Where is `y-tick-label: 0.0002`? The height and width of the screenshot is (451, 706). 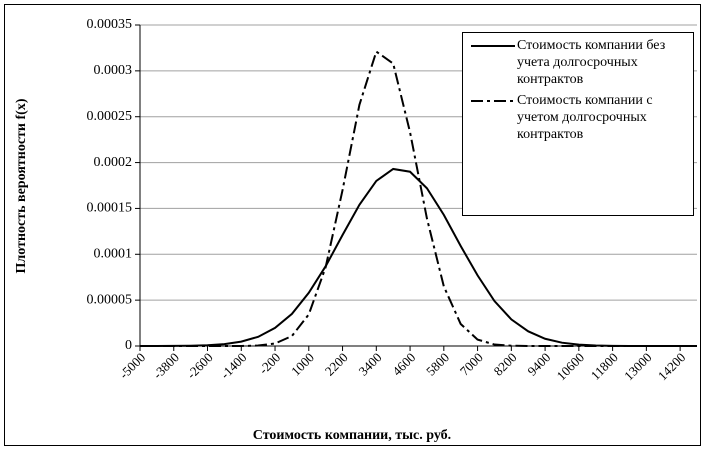
y-tick-label: 0.0002 is located at coordinates (113, 162).